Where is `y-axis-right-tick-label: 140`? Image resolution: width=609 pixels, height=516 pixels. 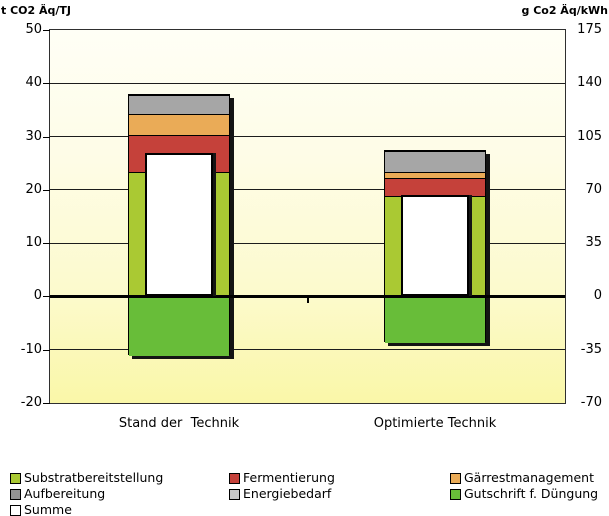 y-axis-right-tick-label: 140 is located at coordinates (589, 83).